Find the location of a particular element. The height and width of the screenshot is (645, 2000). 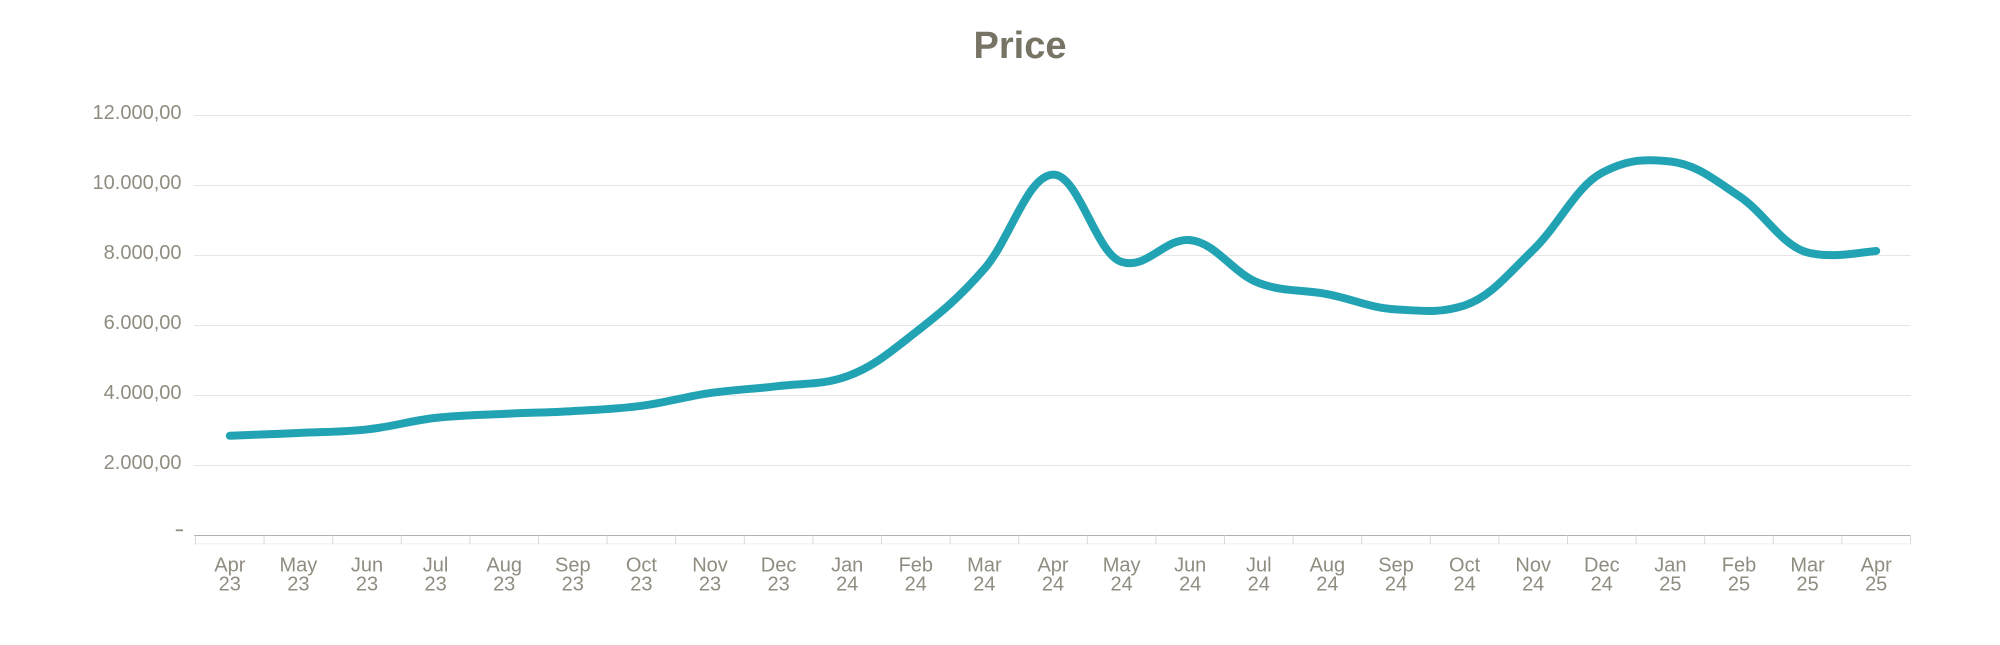

svg-text: 6.000,00 is located at coordinates (143, 323).